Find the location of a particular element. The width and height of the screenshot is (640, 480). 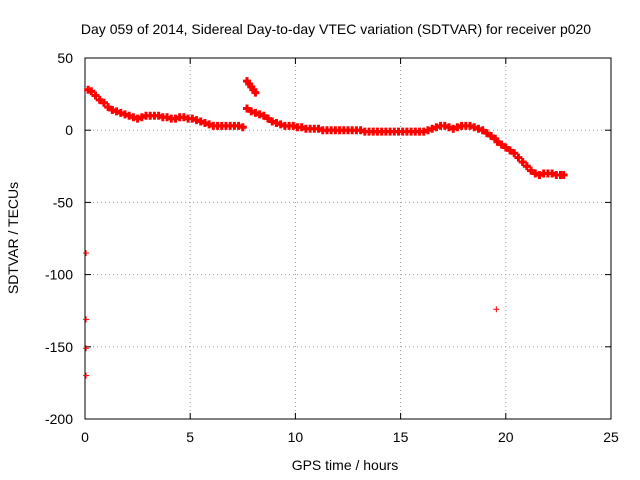

y-tick-label: -50 is located at coordinates (63, 202).